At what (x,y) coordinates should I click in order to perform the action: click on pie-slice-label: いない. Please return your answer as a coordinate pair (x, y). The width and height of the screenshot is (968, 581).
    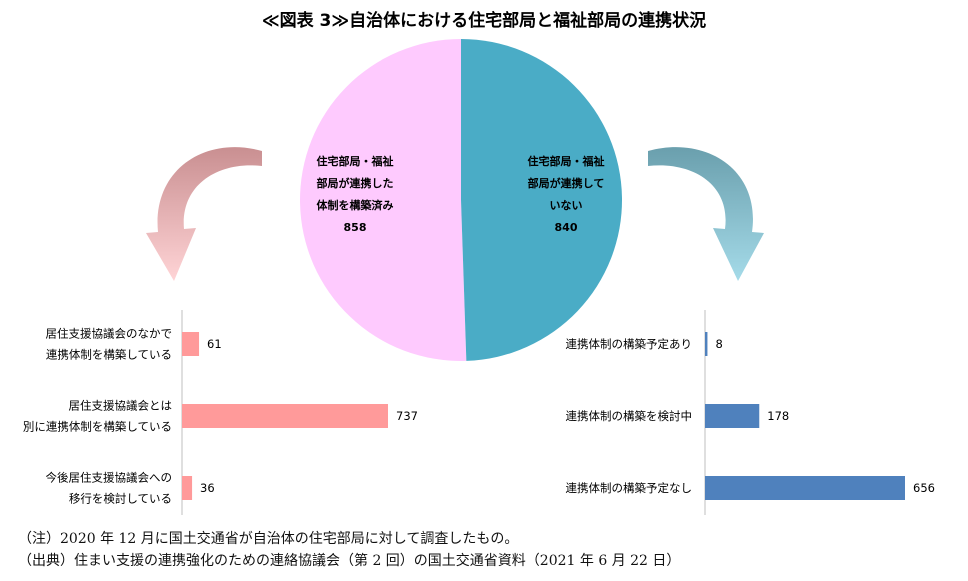
    Looking at the image, I should click on (566, 205).